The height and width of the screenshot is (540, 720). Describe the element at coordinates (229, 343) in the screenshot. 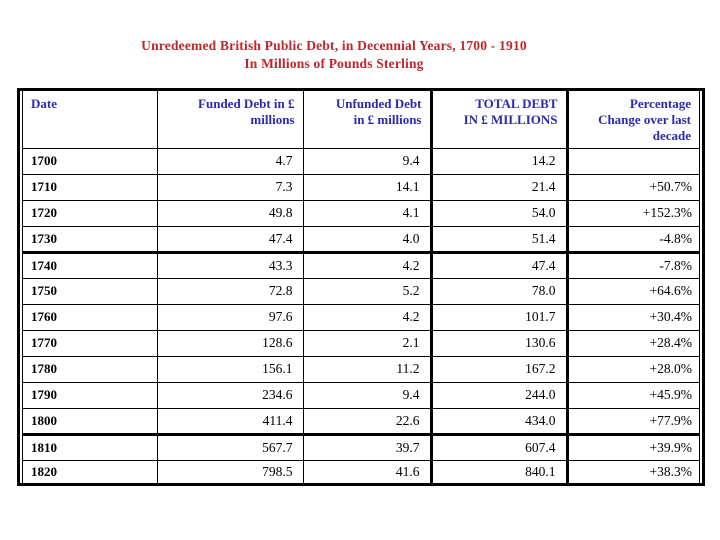

I see `cell-funded: 128.6` at that location.